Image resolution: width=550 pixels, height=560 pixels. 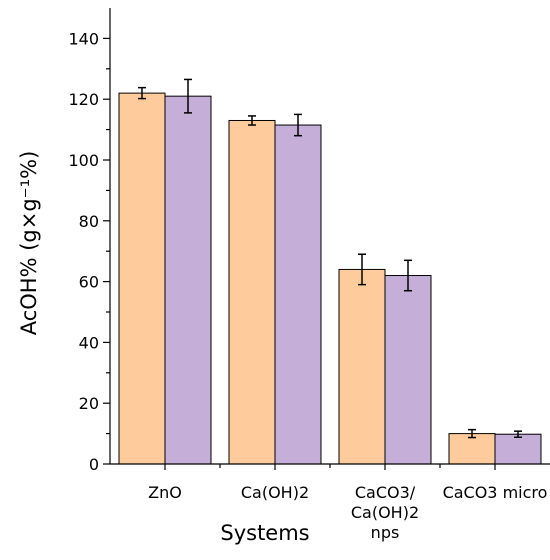 I want to click on bar-series1-cat4, so click(x=472, y=449).